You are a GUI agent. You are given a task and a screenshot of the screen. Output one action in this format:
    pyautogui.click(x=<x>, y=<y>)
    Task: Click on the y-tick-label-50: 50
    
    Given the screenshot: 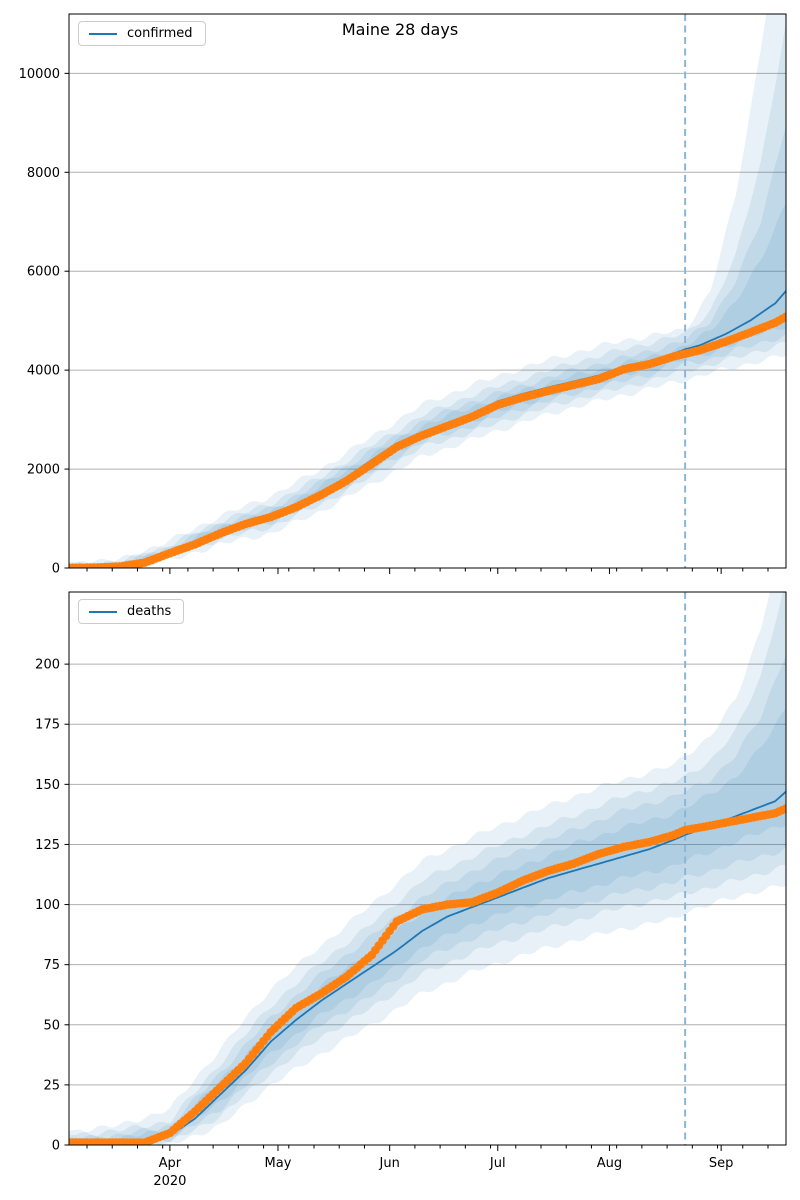 What is the action you would take?
    pyautogui.click(x=51, y=1025)
    